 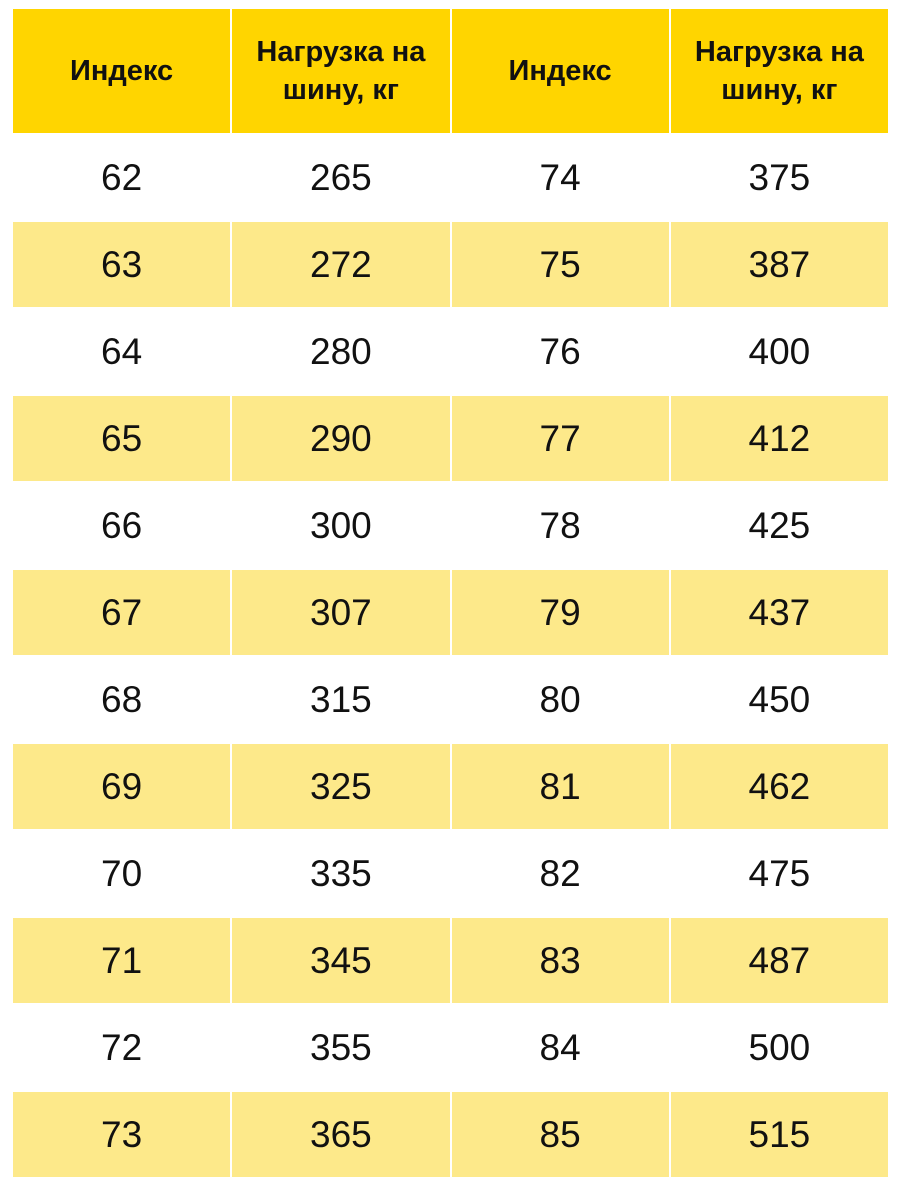 I want to click on table-row: 65 290 77 412, so click(x=450, y=438).